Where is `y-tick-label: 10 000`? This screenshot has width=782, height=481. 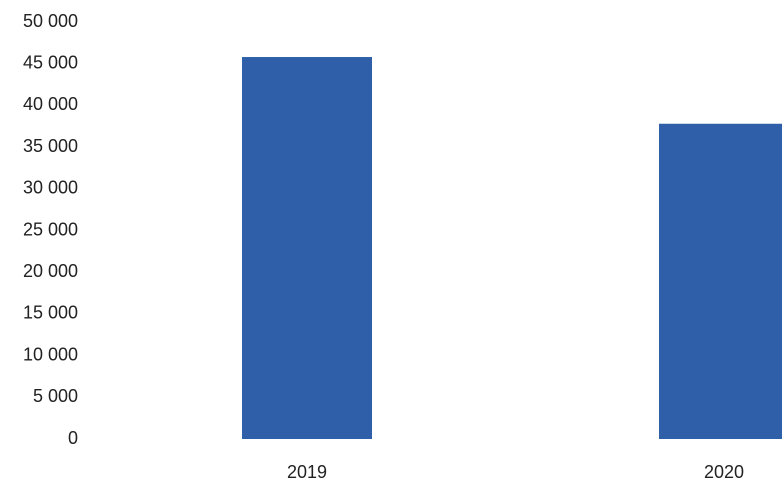 y-tick-label: 10 000 is located at coordinates (50, 354).